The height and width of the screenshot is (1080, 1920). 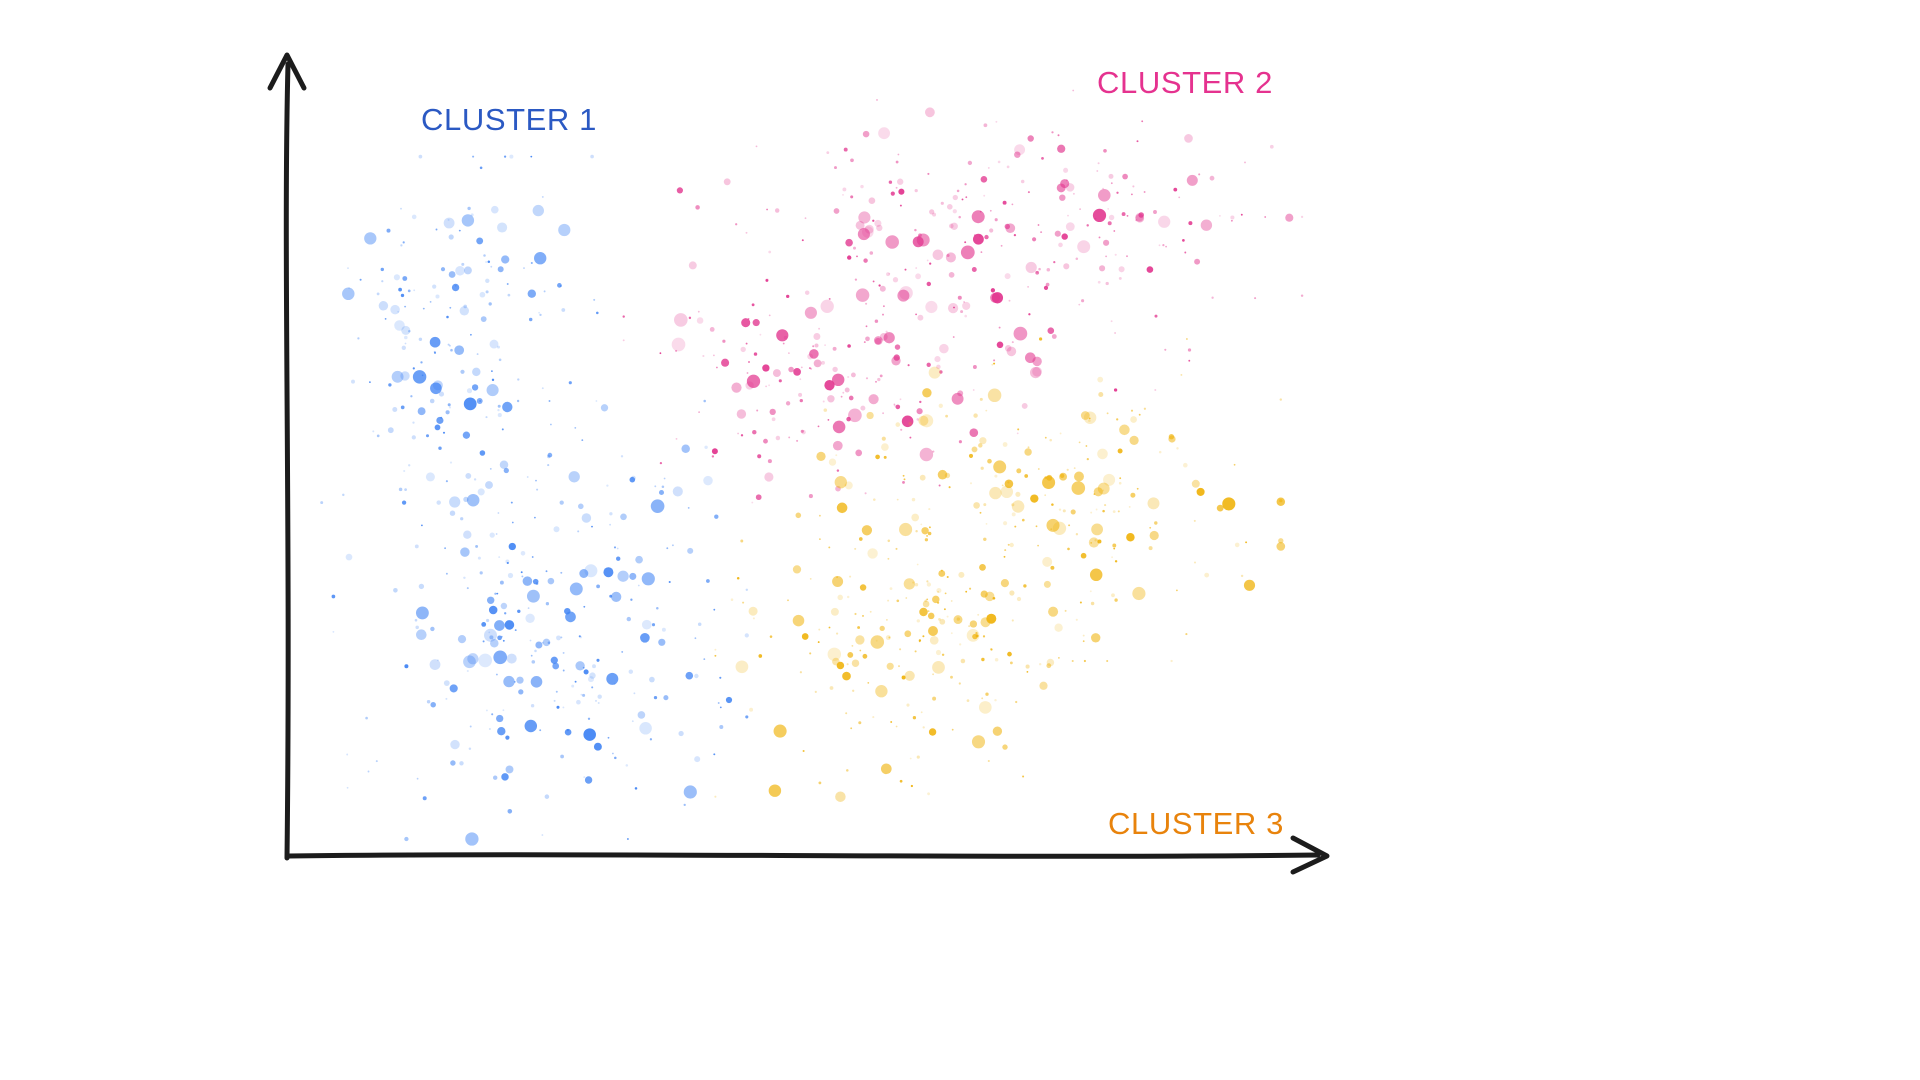 I want to click on y-axis, so click(x=287, y=461).